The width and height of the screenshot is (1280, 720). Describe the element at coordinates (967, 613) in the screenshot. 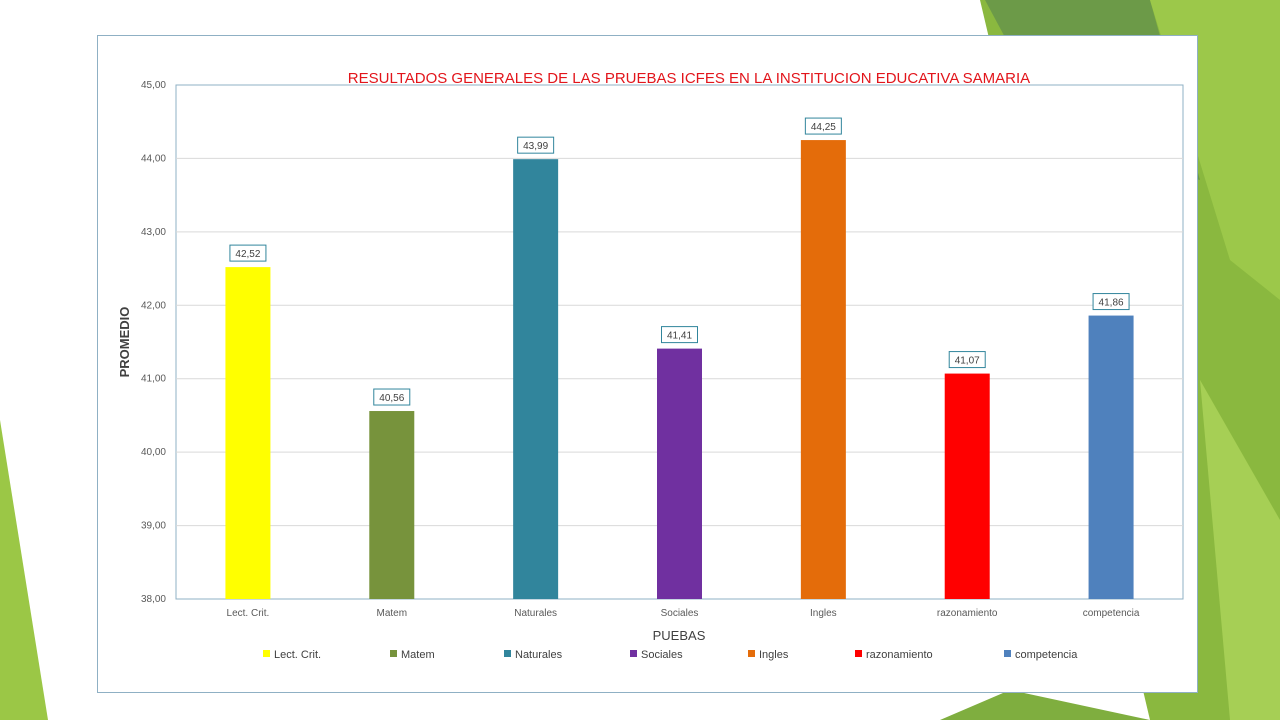

I see `x-tick-label: razonamiento` at that location.